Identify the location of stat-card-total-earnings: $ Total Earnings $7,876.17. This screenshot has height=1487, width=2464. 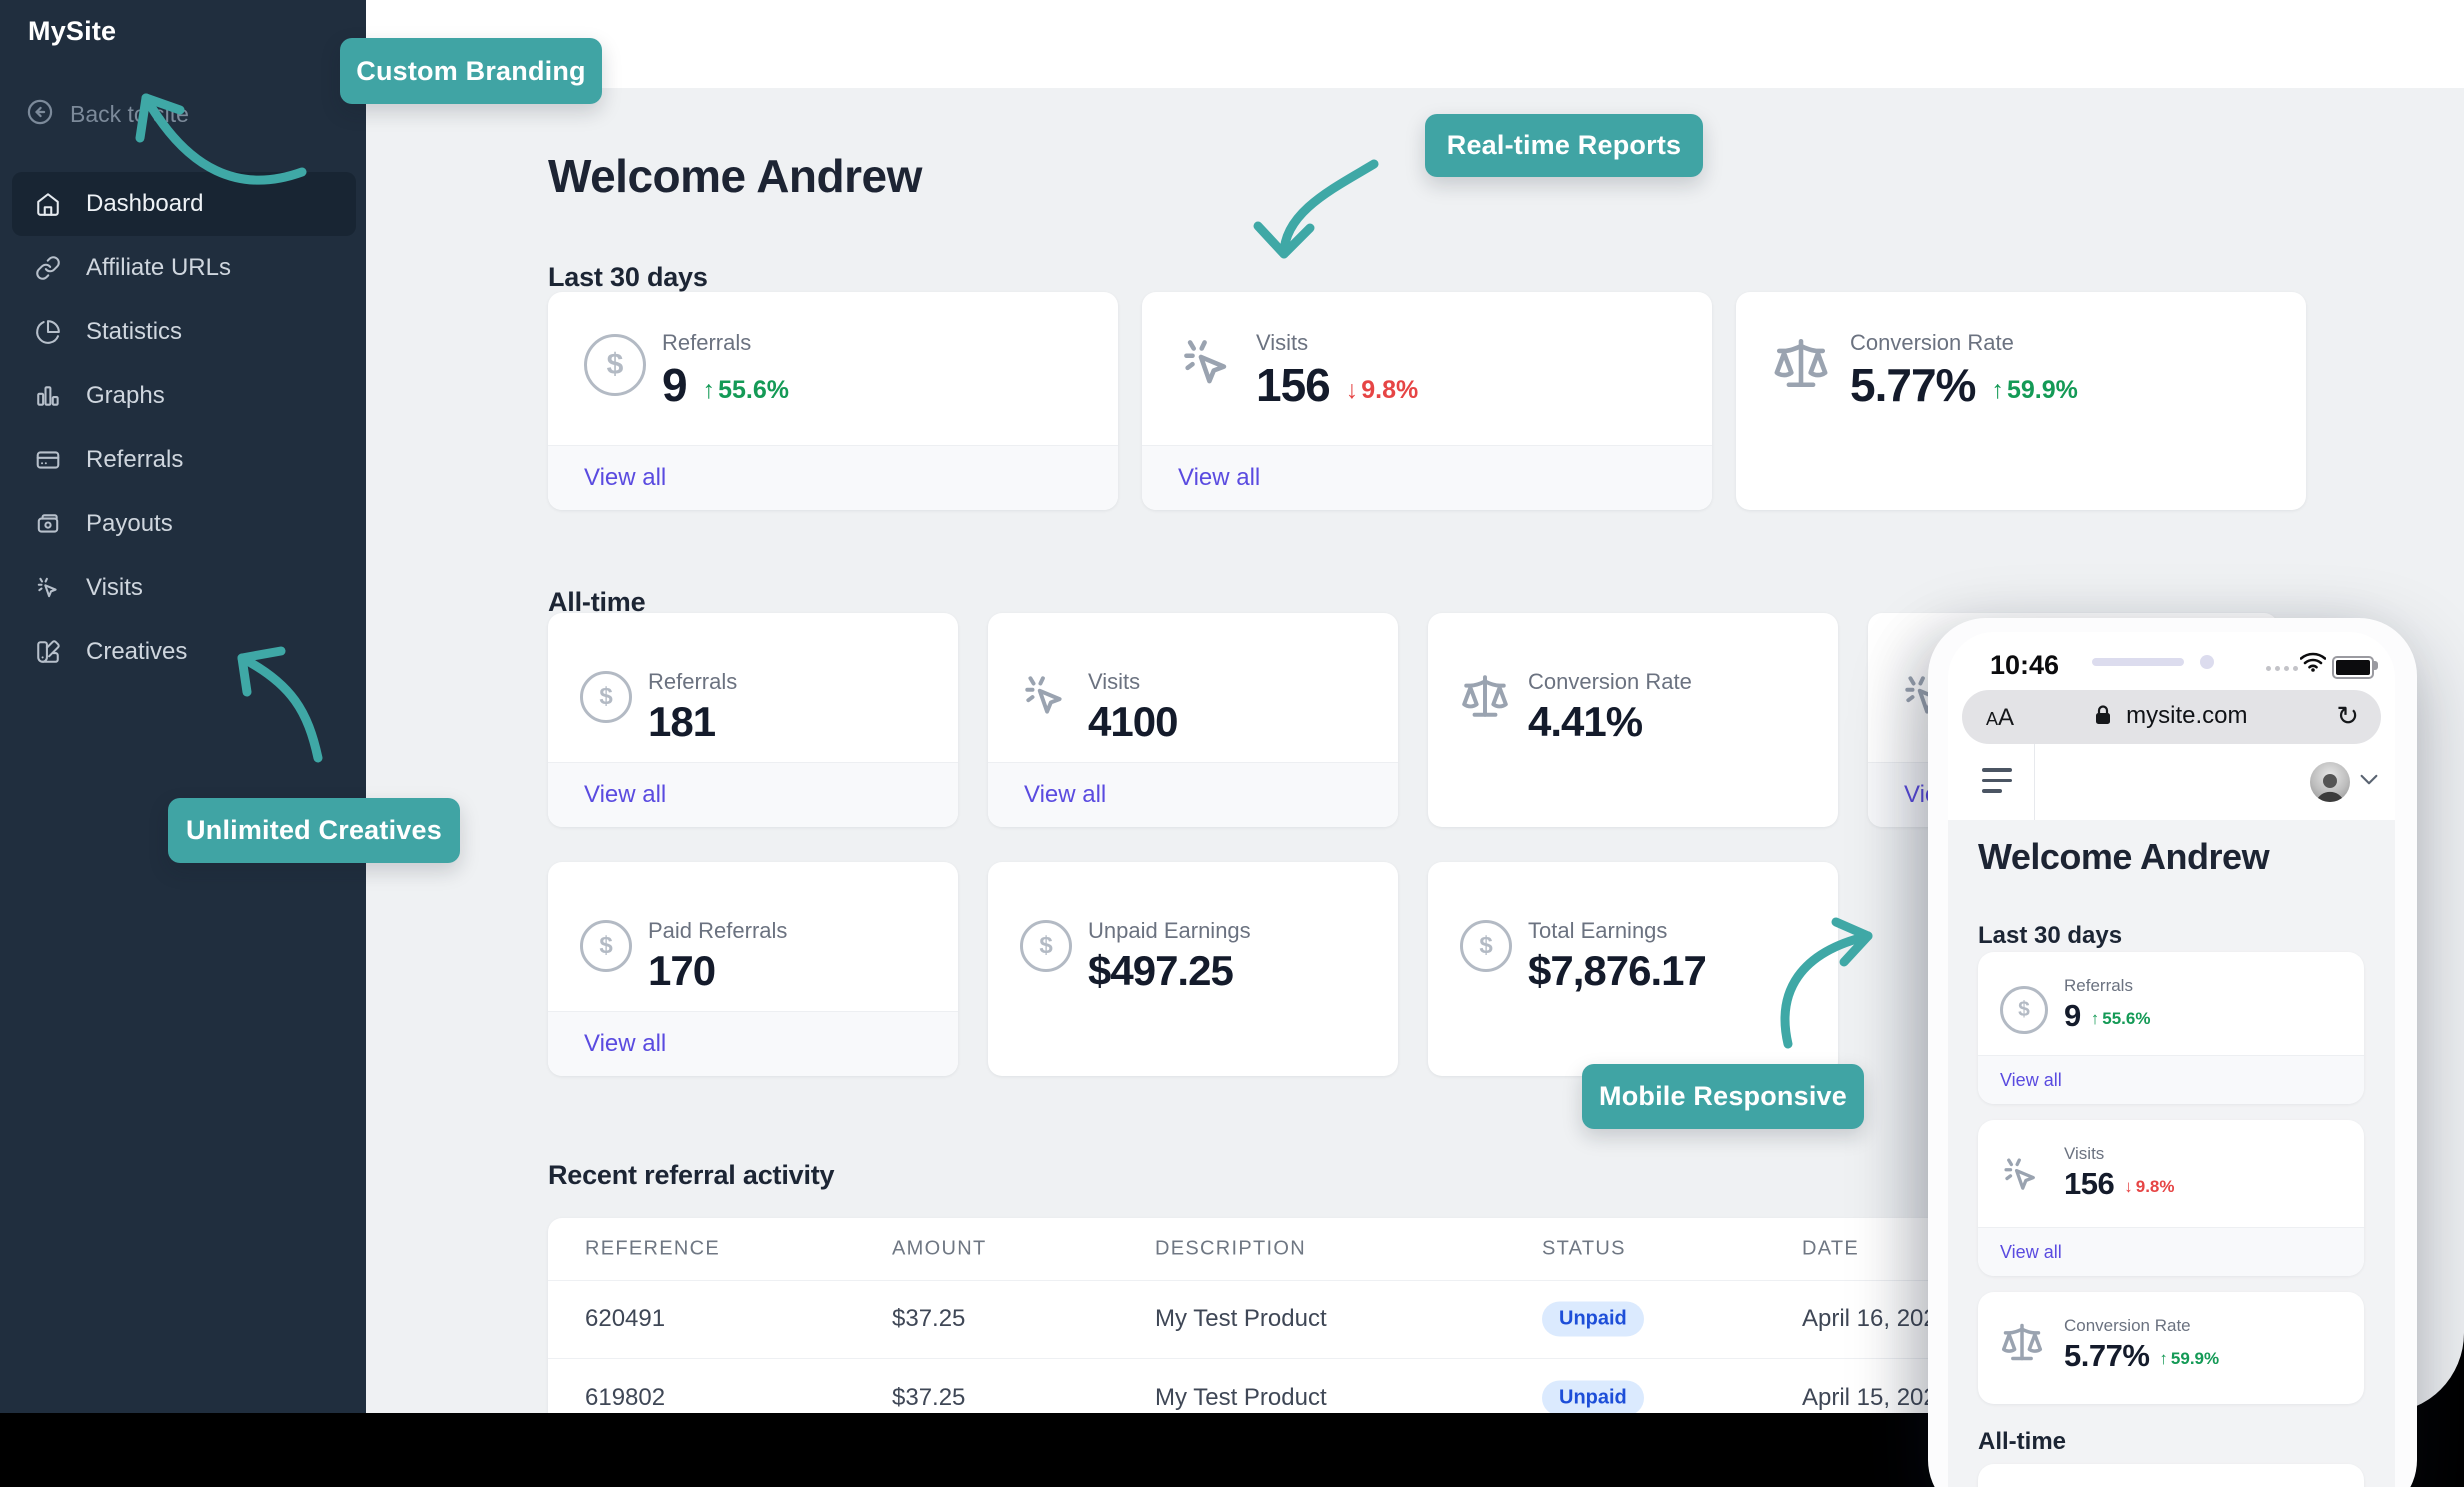
(1633, 969).